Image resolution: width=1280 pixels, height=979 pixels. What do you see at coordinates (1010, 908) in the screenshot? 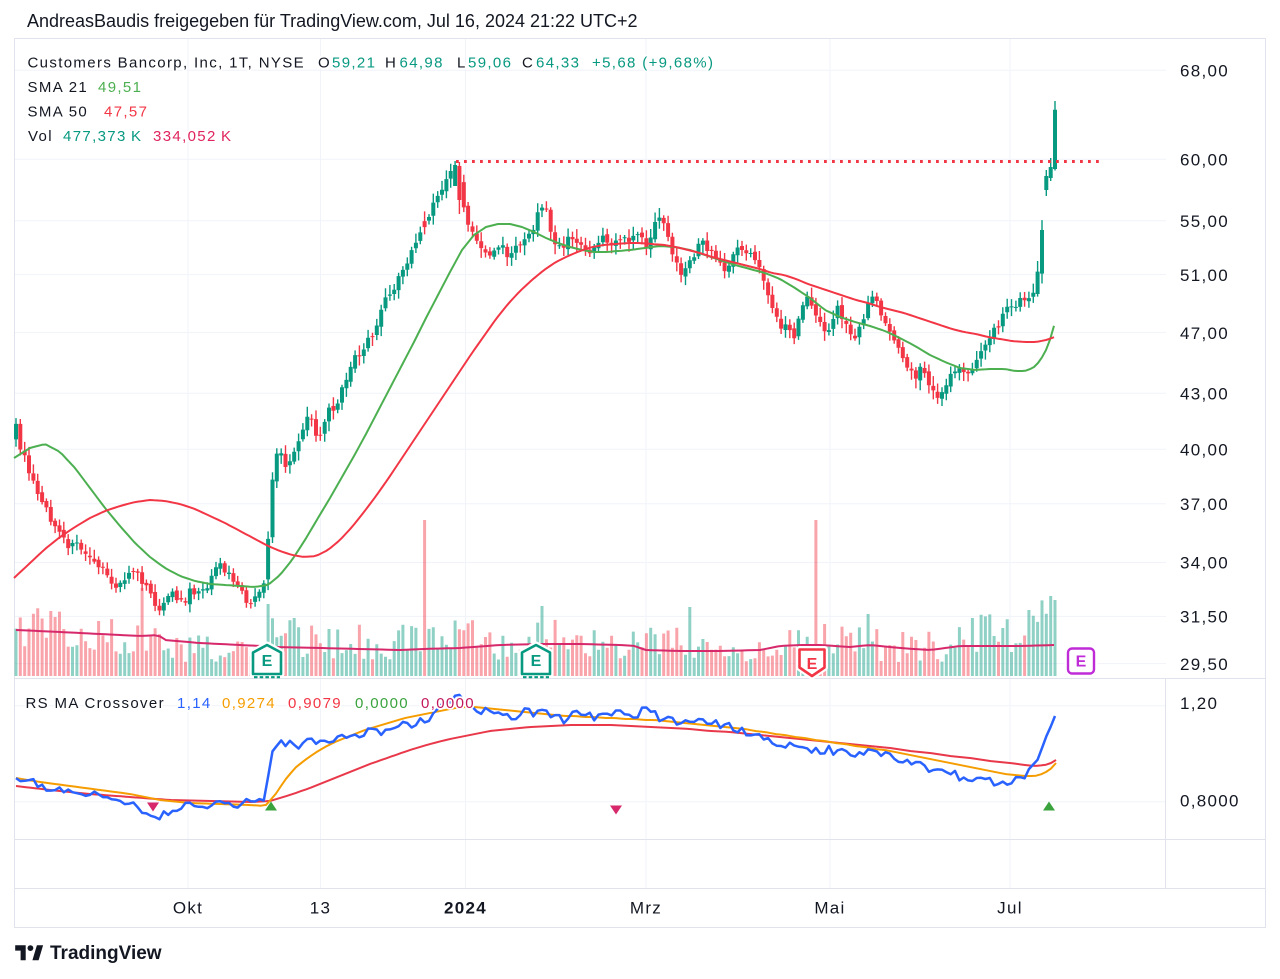
I see `svg-text: Jul` at bounding box center [1010, 908].